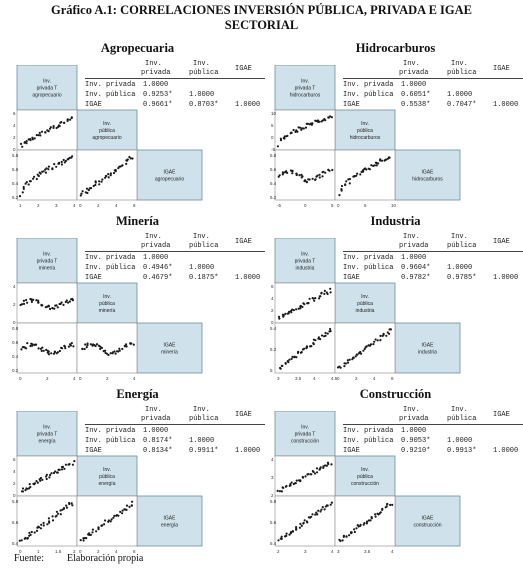  I want to click on col-header: Inv., so click(153, 410).